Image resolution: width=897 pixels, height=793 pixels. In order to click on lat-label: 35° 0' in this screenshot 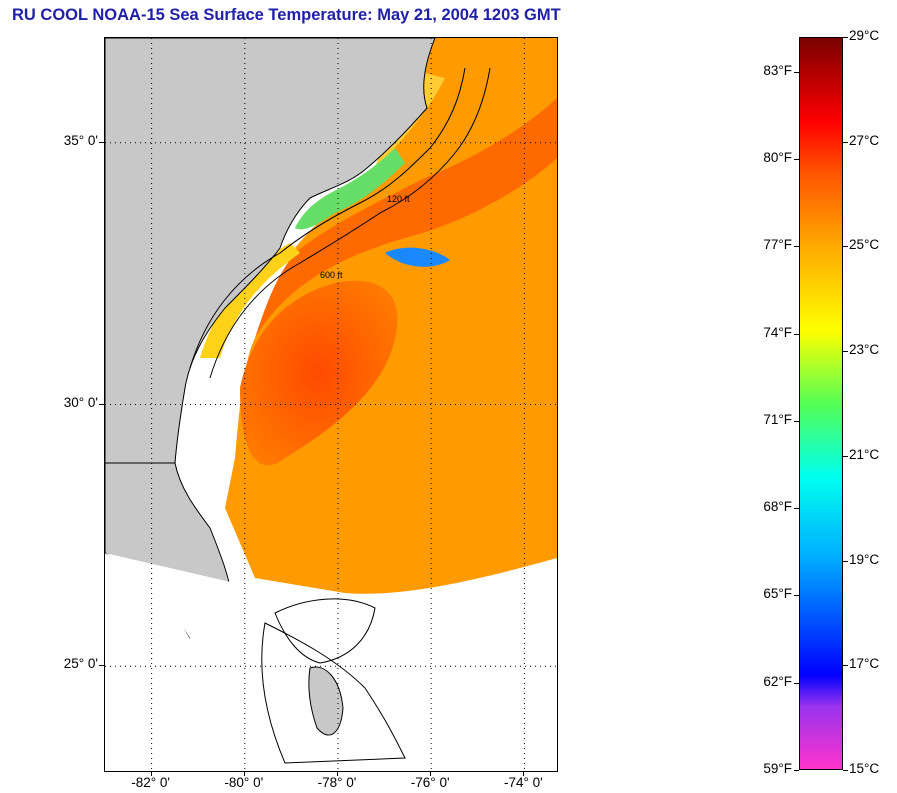, I will do `click(80, 140)`.